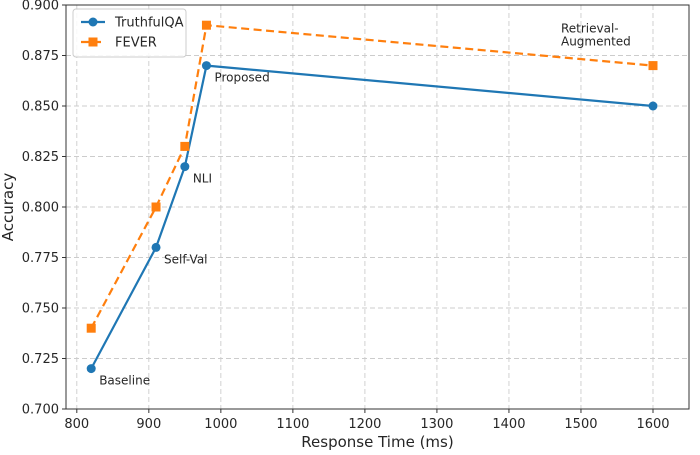  What do you see at coordinates (124, 381) in the screenshot?
I see `annotation-label: Baseline` at bounding box center [124, 381].